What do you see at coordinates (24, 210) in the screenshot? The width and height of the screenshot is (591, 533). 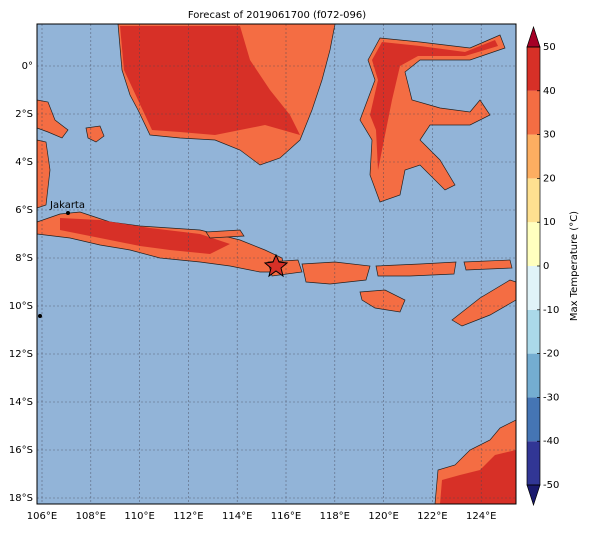 I see `lat-label: 6°S` at bounding box center [24, 210].